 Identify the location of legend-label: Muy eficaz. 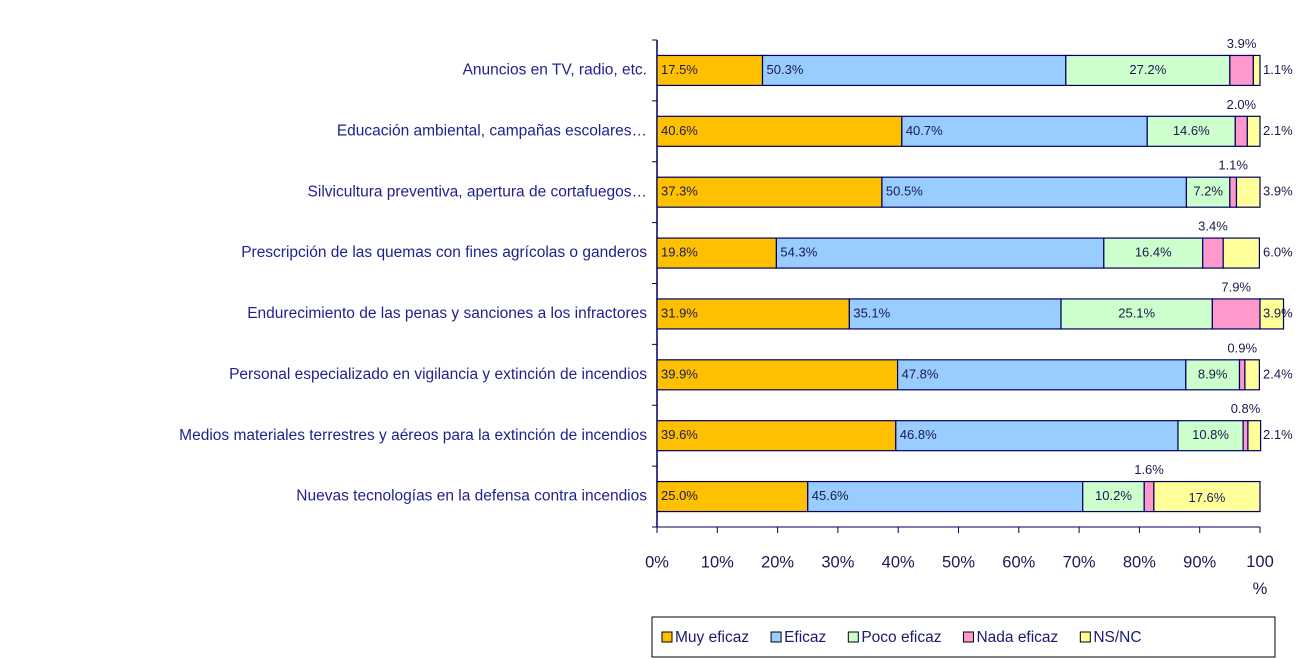
(712, 637).